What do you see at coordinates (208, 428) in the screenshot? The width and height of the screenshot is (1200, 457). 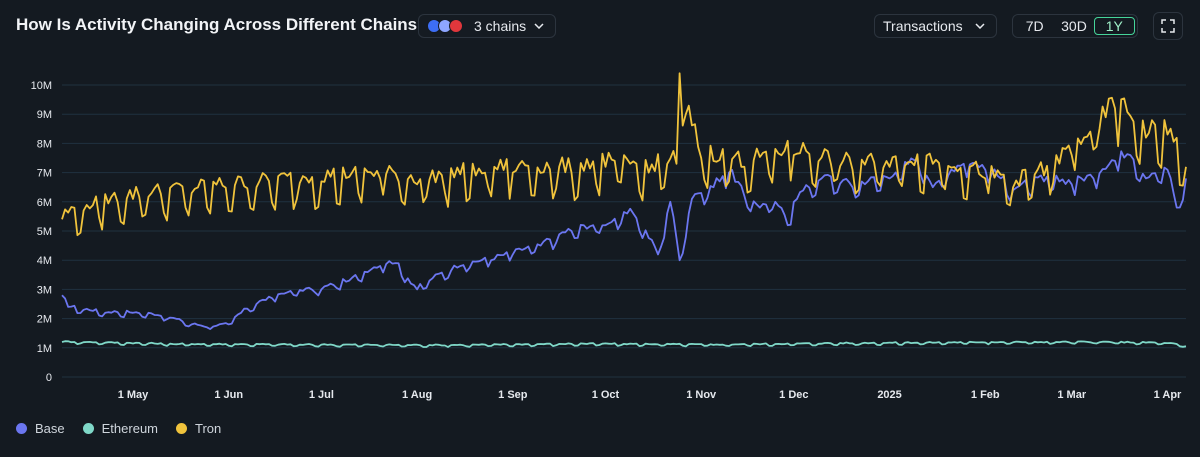 I see `legend-label: Tron` at bounding box center [208, 428].